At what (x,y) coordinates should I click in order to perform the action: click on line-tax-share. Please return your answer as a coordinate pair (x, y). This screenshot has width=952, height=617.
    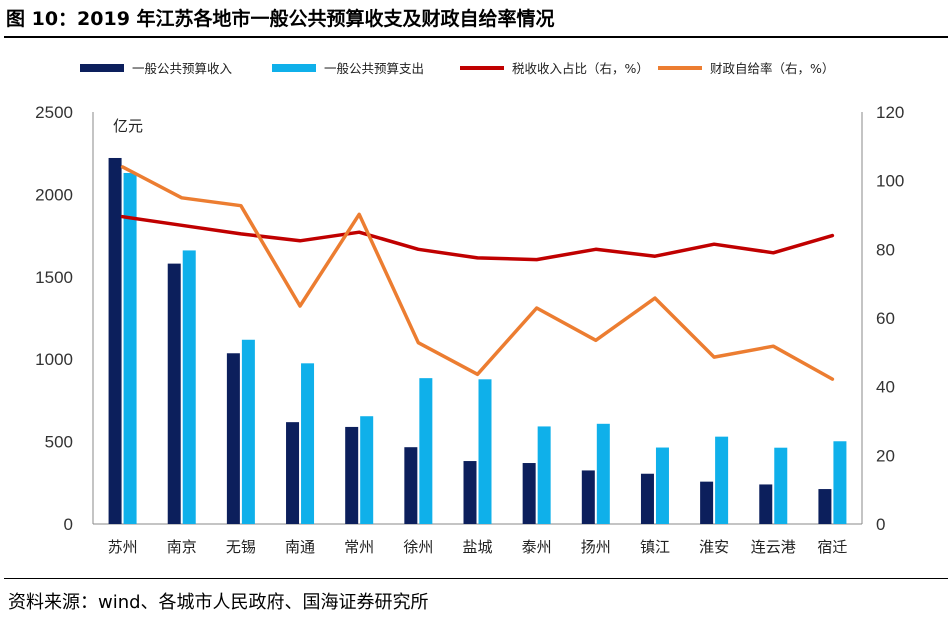
    Looking at the image, I should click on (477, 238).